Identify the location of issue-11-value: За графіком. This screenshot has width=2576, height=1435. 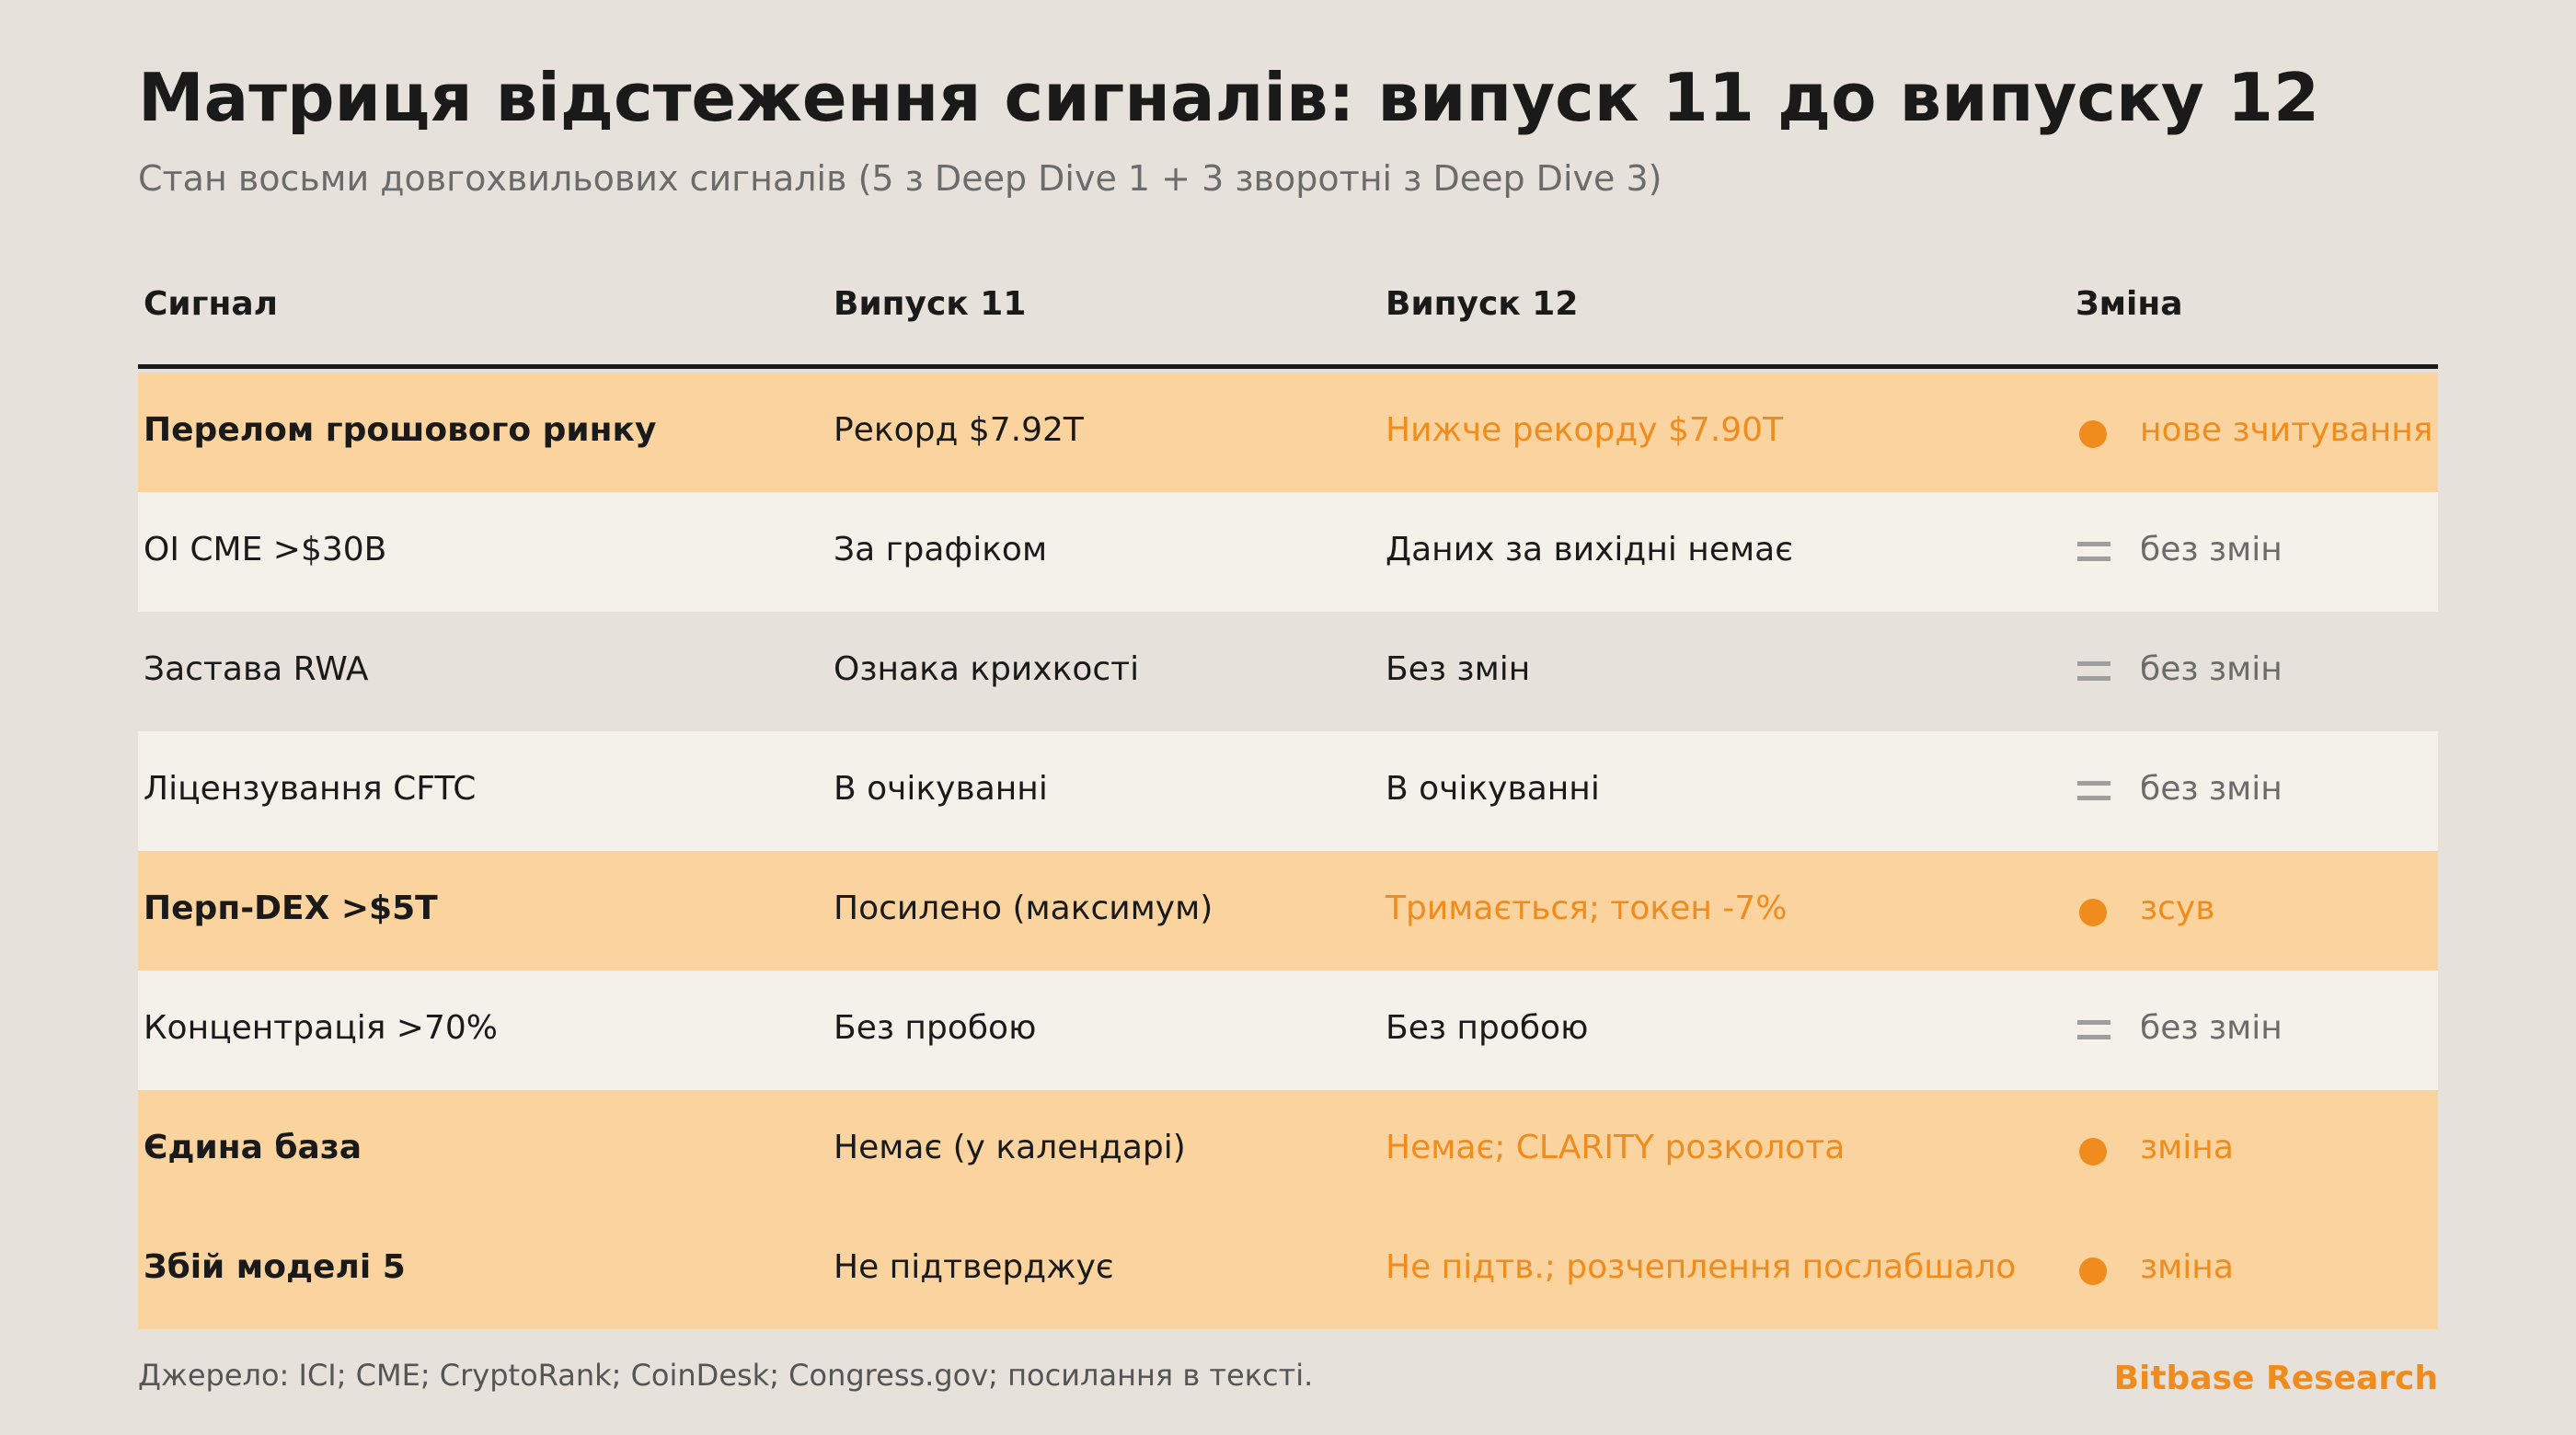
(941, 549).